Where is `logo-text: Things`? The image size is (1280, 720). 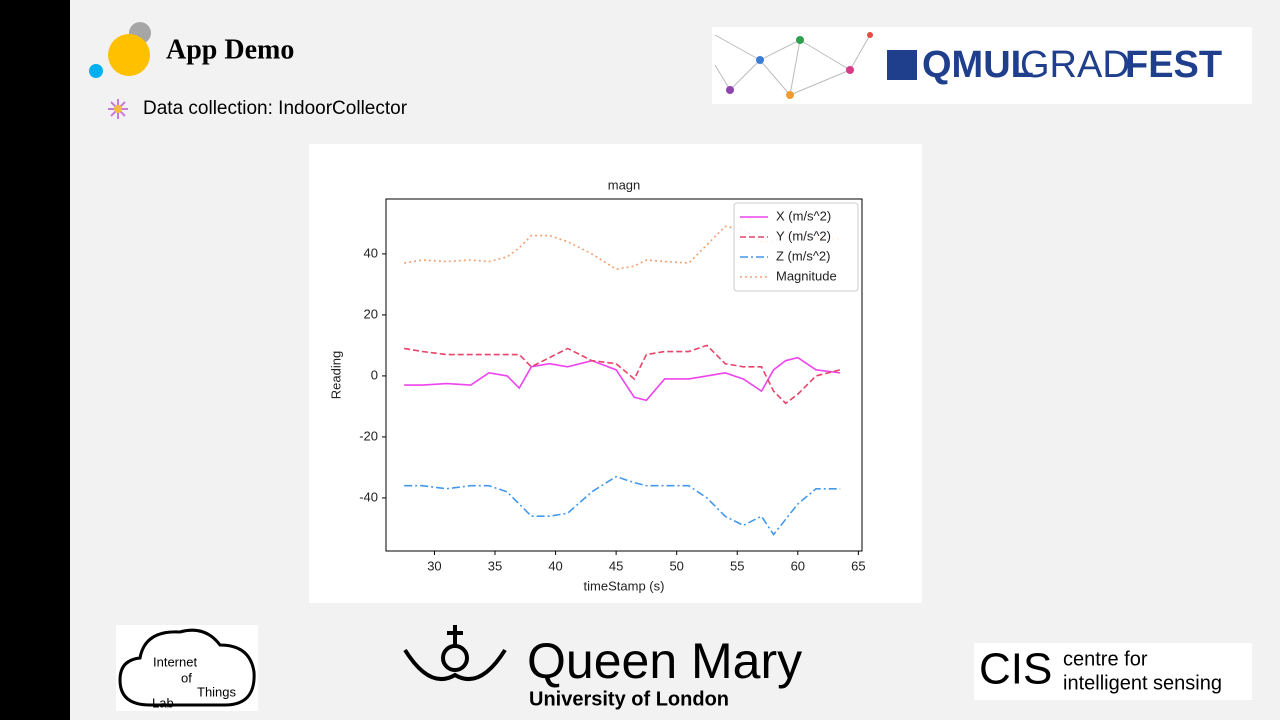
logo-text: Things is located at coordinates (217, 691).